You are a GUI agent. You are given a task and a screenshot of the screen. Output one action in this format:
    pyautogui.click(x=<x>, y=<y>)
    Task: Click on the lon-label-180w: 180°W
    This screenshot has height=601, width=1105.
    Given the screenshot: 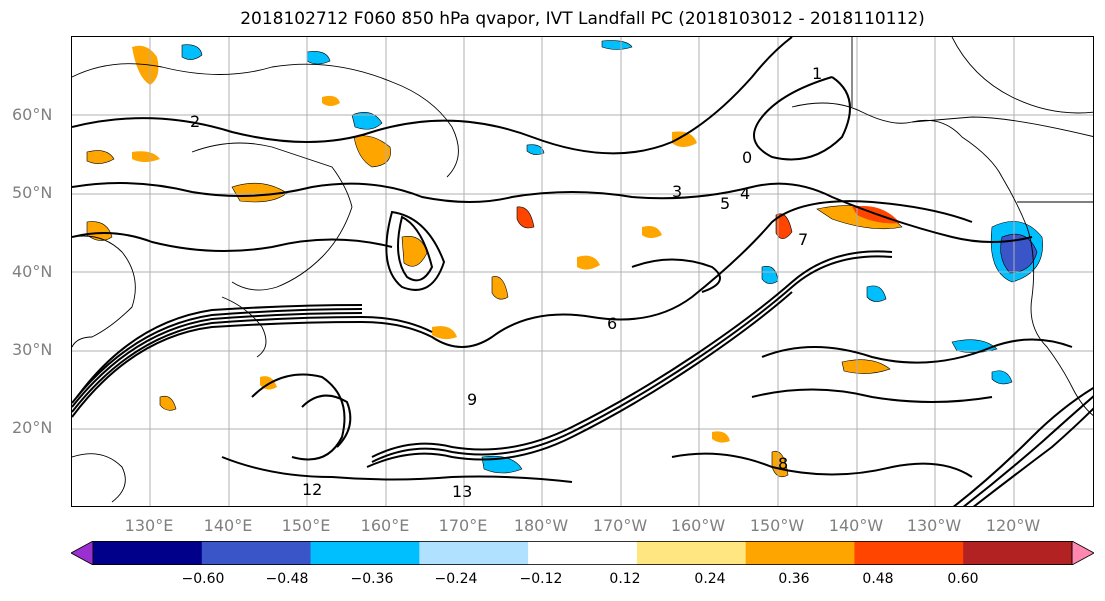 What is the action you would take?
    pyautogui.click(x=541, y=525)
    